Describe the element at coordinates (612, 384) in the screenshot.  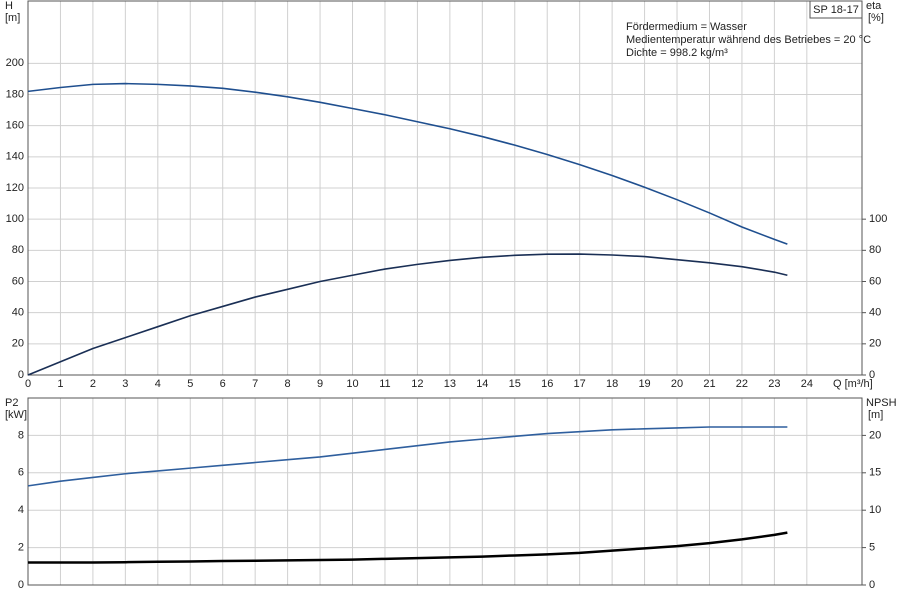
I see `x-tick-label: 18` at that location.